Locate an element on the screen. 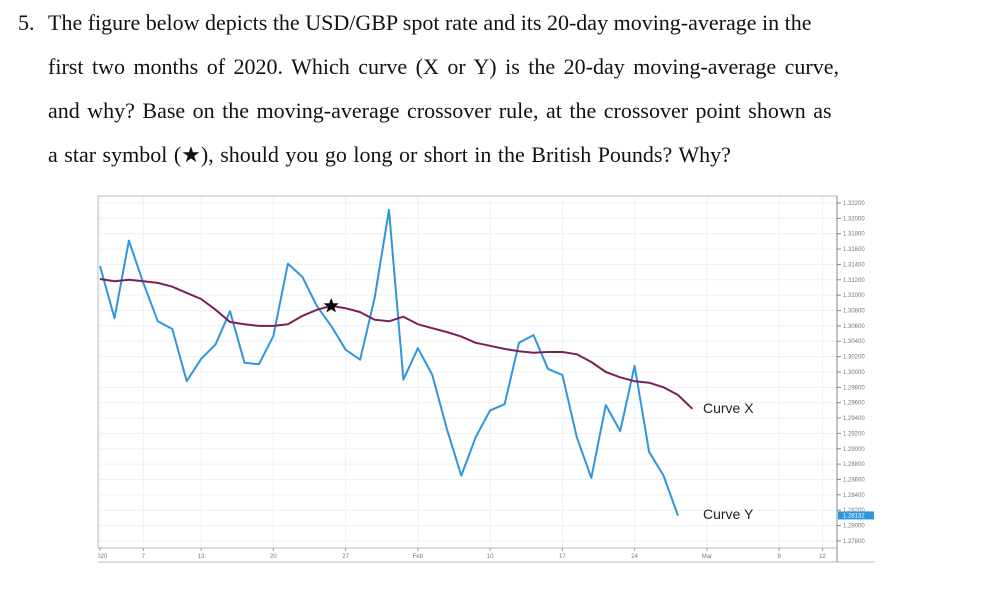 The height and width of the screenshot is (596, 990). crossover-star-icon is located at coordinates (331, 305).